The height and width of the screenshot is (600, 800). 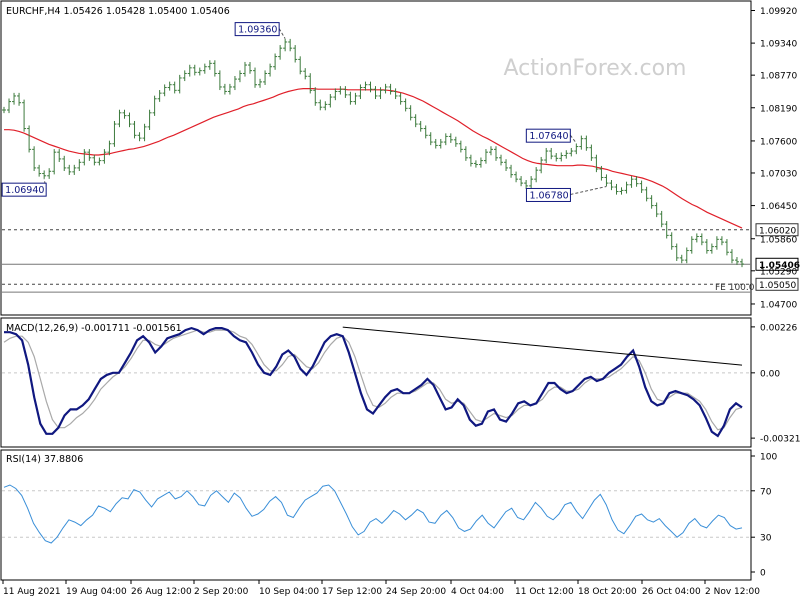 What do you see at coordinates (401, 258) in the screenshot?
I see `price-levels: 1.06020 1.05406 1.05050 FE 100.0` at bounding box center [401, 258].